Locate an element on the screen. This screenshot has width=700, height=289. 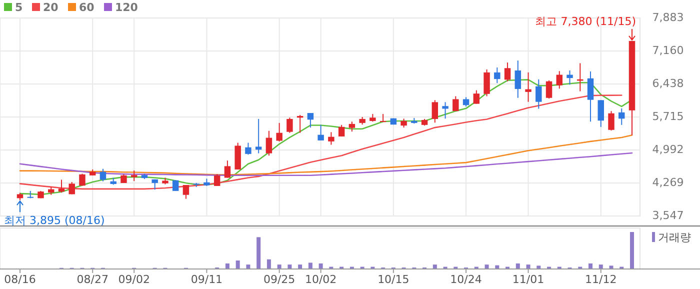
x-tick-label: 09/02 is located at coordinates (134, 279).